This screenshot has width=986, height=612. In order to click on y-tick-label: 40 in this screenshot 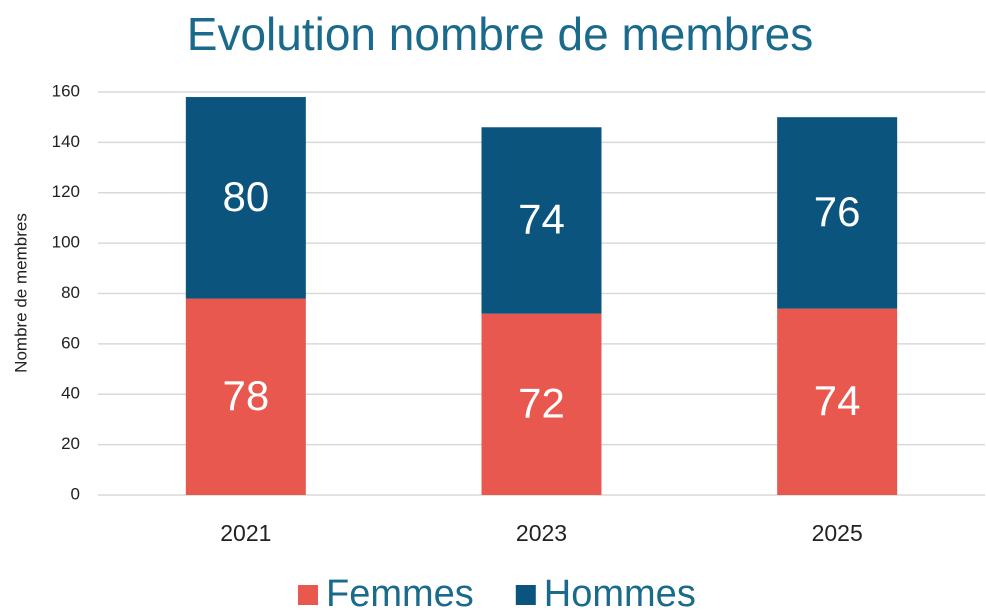, I will do `click(70, 393)`.